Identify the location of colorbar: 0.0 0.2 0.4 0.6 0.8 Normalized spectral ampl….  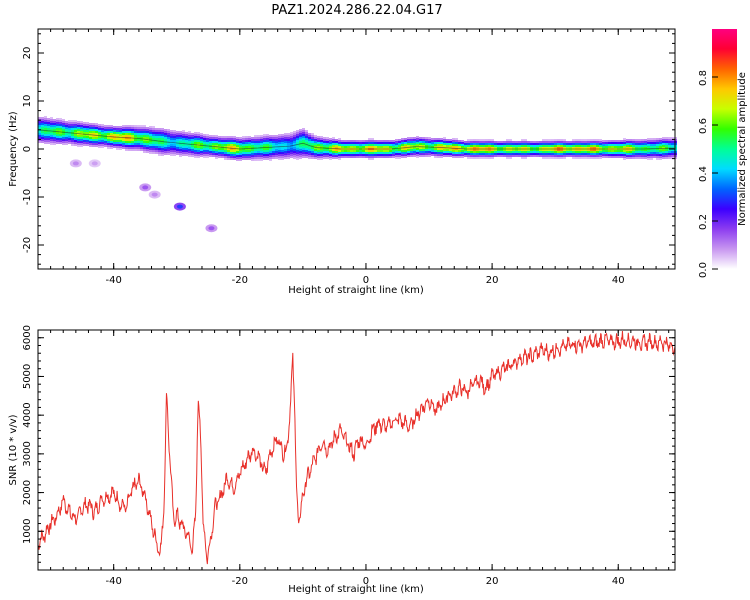
(723, 153).